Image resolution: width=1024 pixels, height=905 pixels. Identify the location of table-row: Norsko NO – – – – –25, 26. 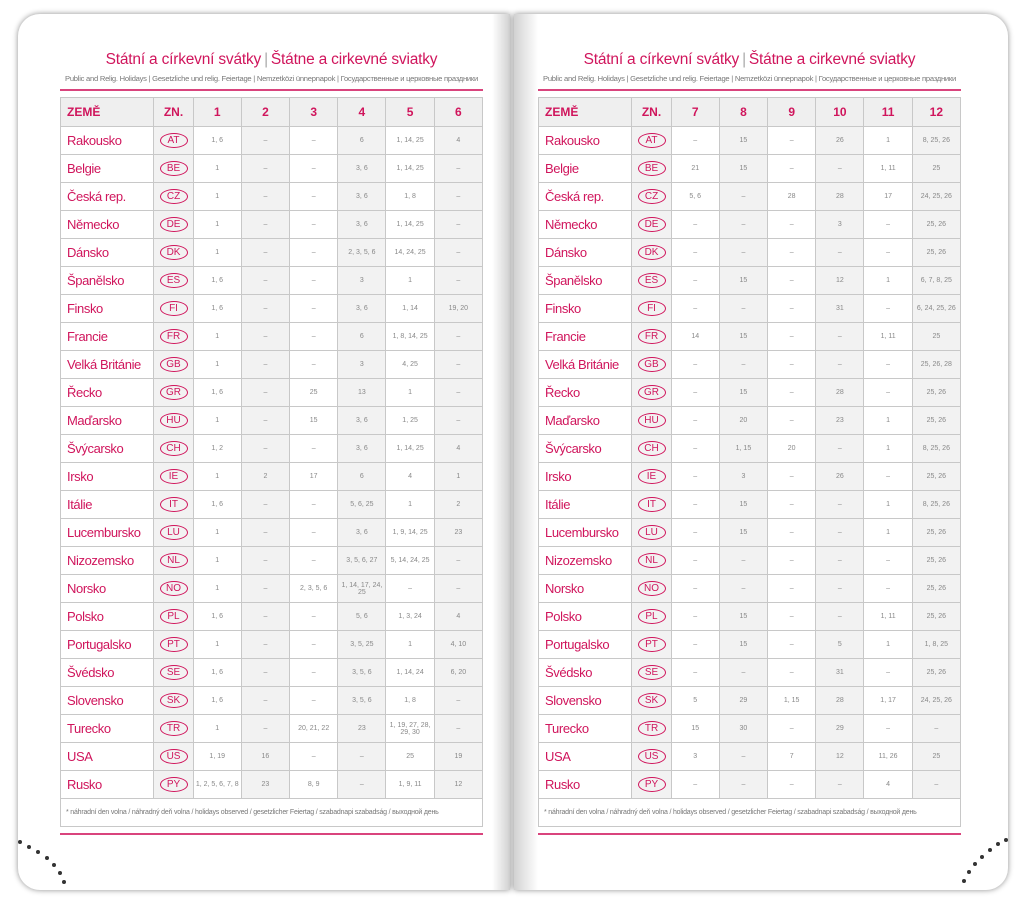
(749, 588).